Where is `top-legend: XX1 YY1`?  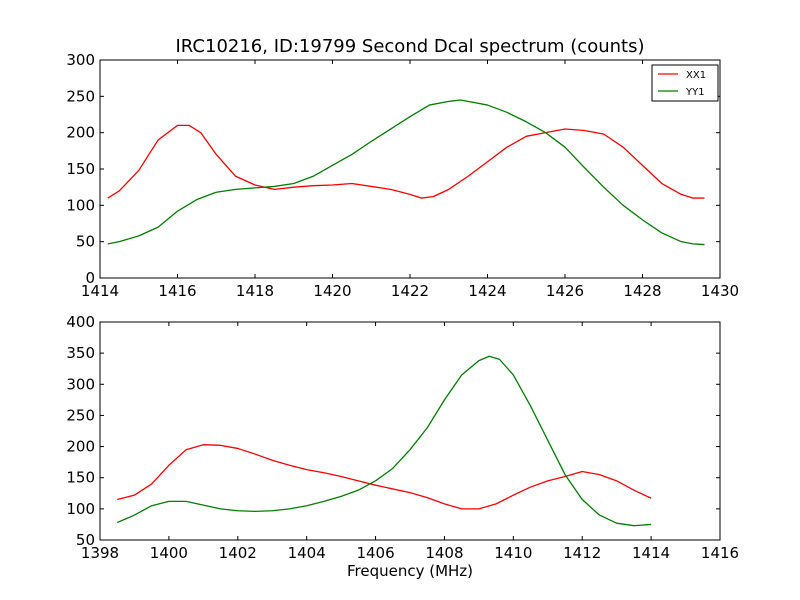
top-legend: XX1 YY1 is located at coordinates (685, 83).